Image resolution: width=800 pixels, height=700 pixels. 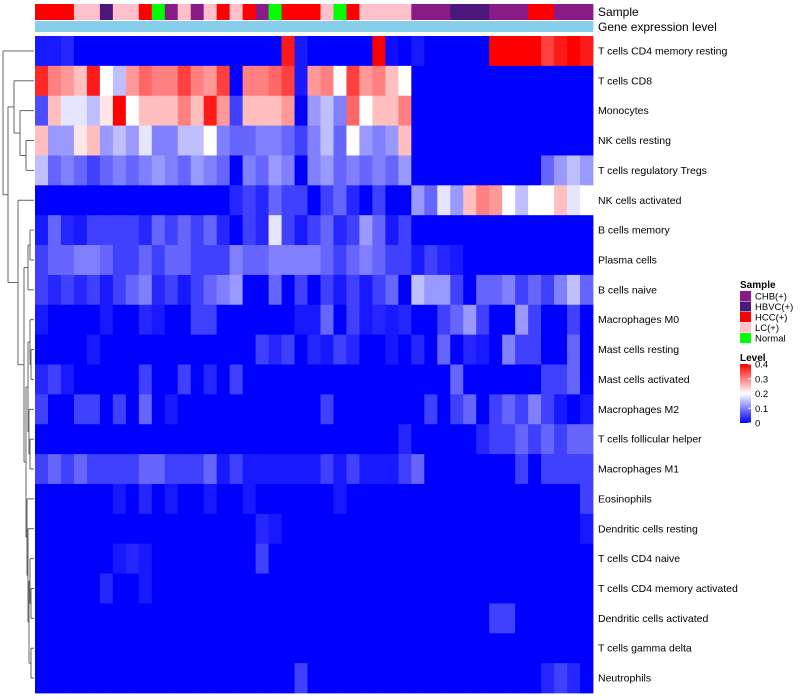 What do you see at coordinates (638, 350) in the screenshot?
I see `row-label: Mast cells resting` at bounding box center [638, 350].